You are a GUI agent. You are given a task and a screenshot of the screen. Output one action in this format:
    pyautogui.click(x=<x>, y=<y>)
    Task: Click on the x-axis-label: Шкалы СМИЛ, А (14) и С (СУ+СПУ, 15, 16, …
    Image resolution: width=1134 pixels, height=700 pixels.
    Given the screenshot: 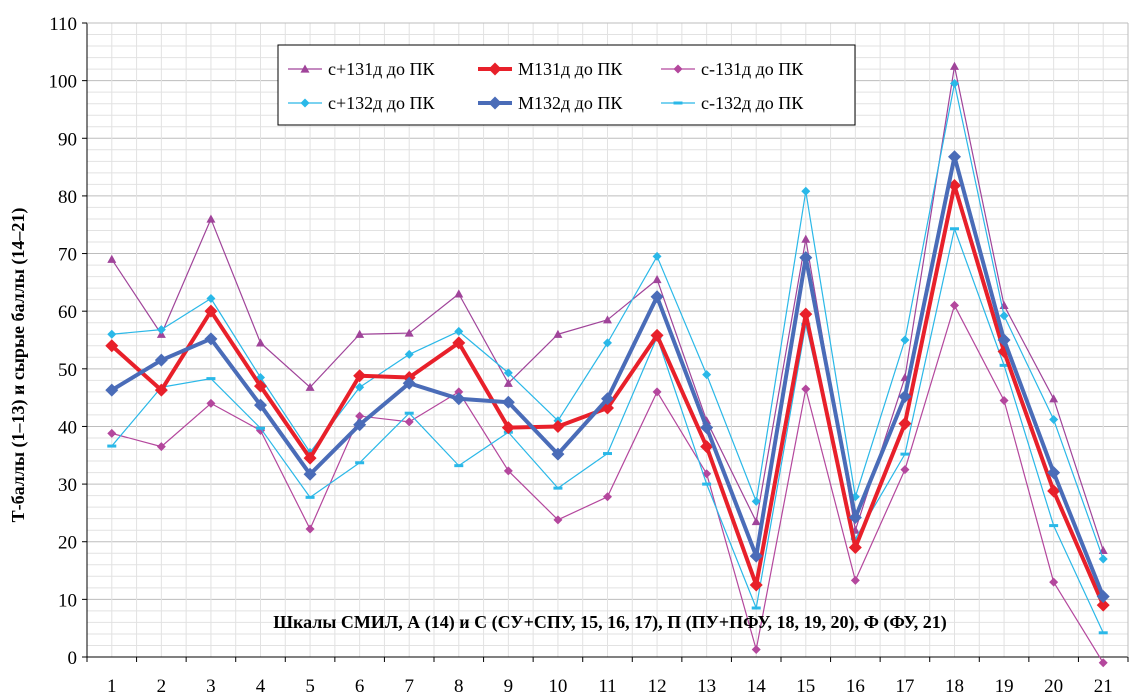 What is the action you would take?
    pyautogui.click(x=610, y=622)
    